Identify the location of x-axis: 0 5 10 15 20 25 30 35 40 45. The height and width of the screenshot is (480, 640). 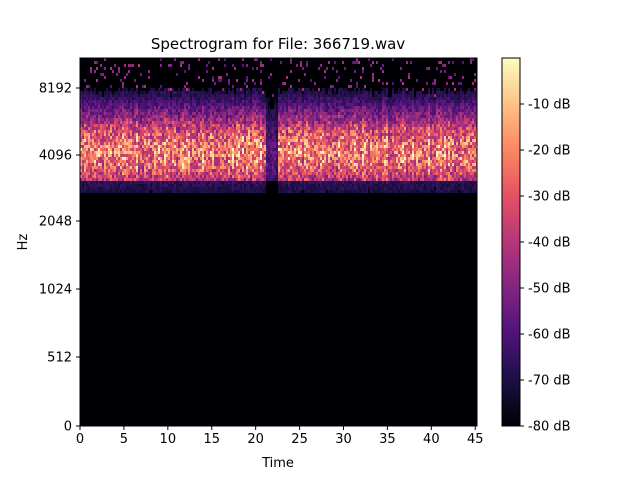
(280, 436).